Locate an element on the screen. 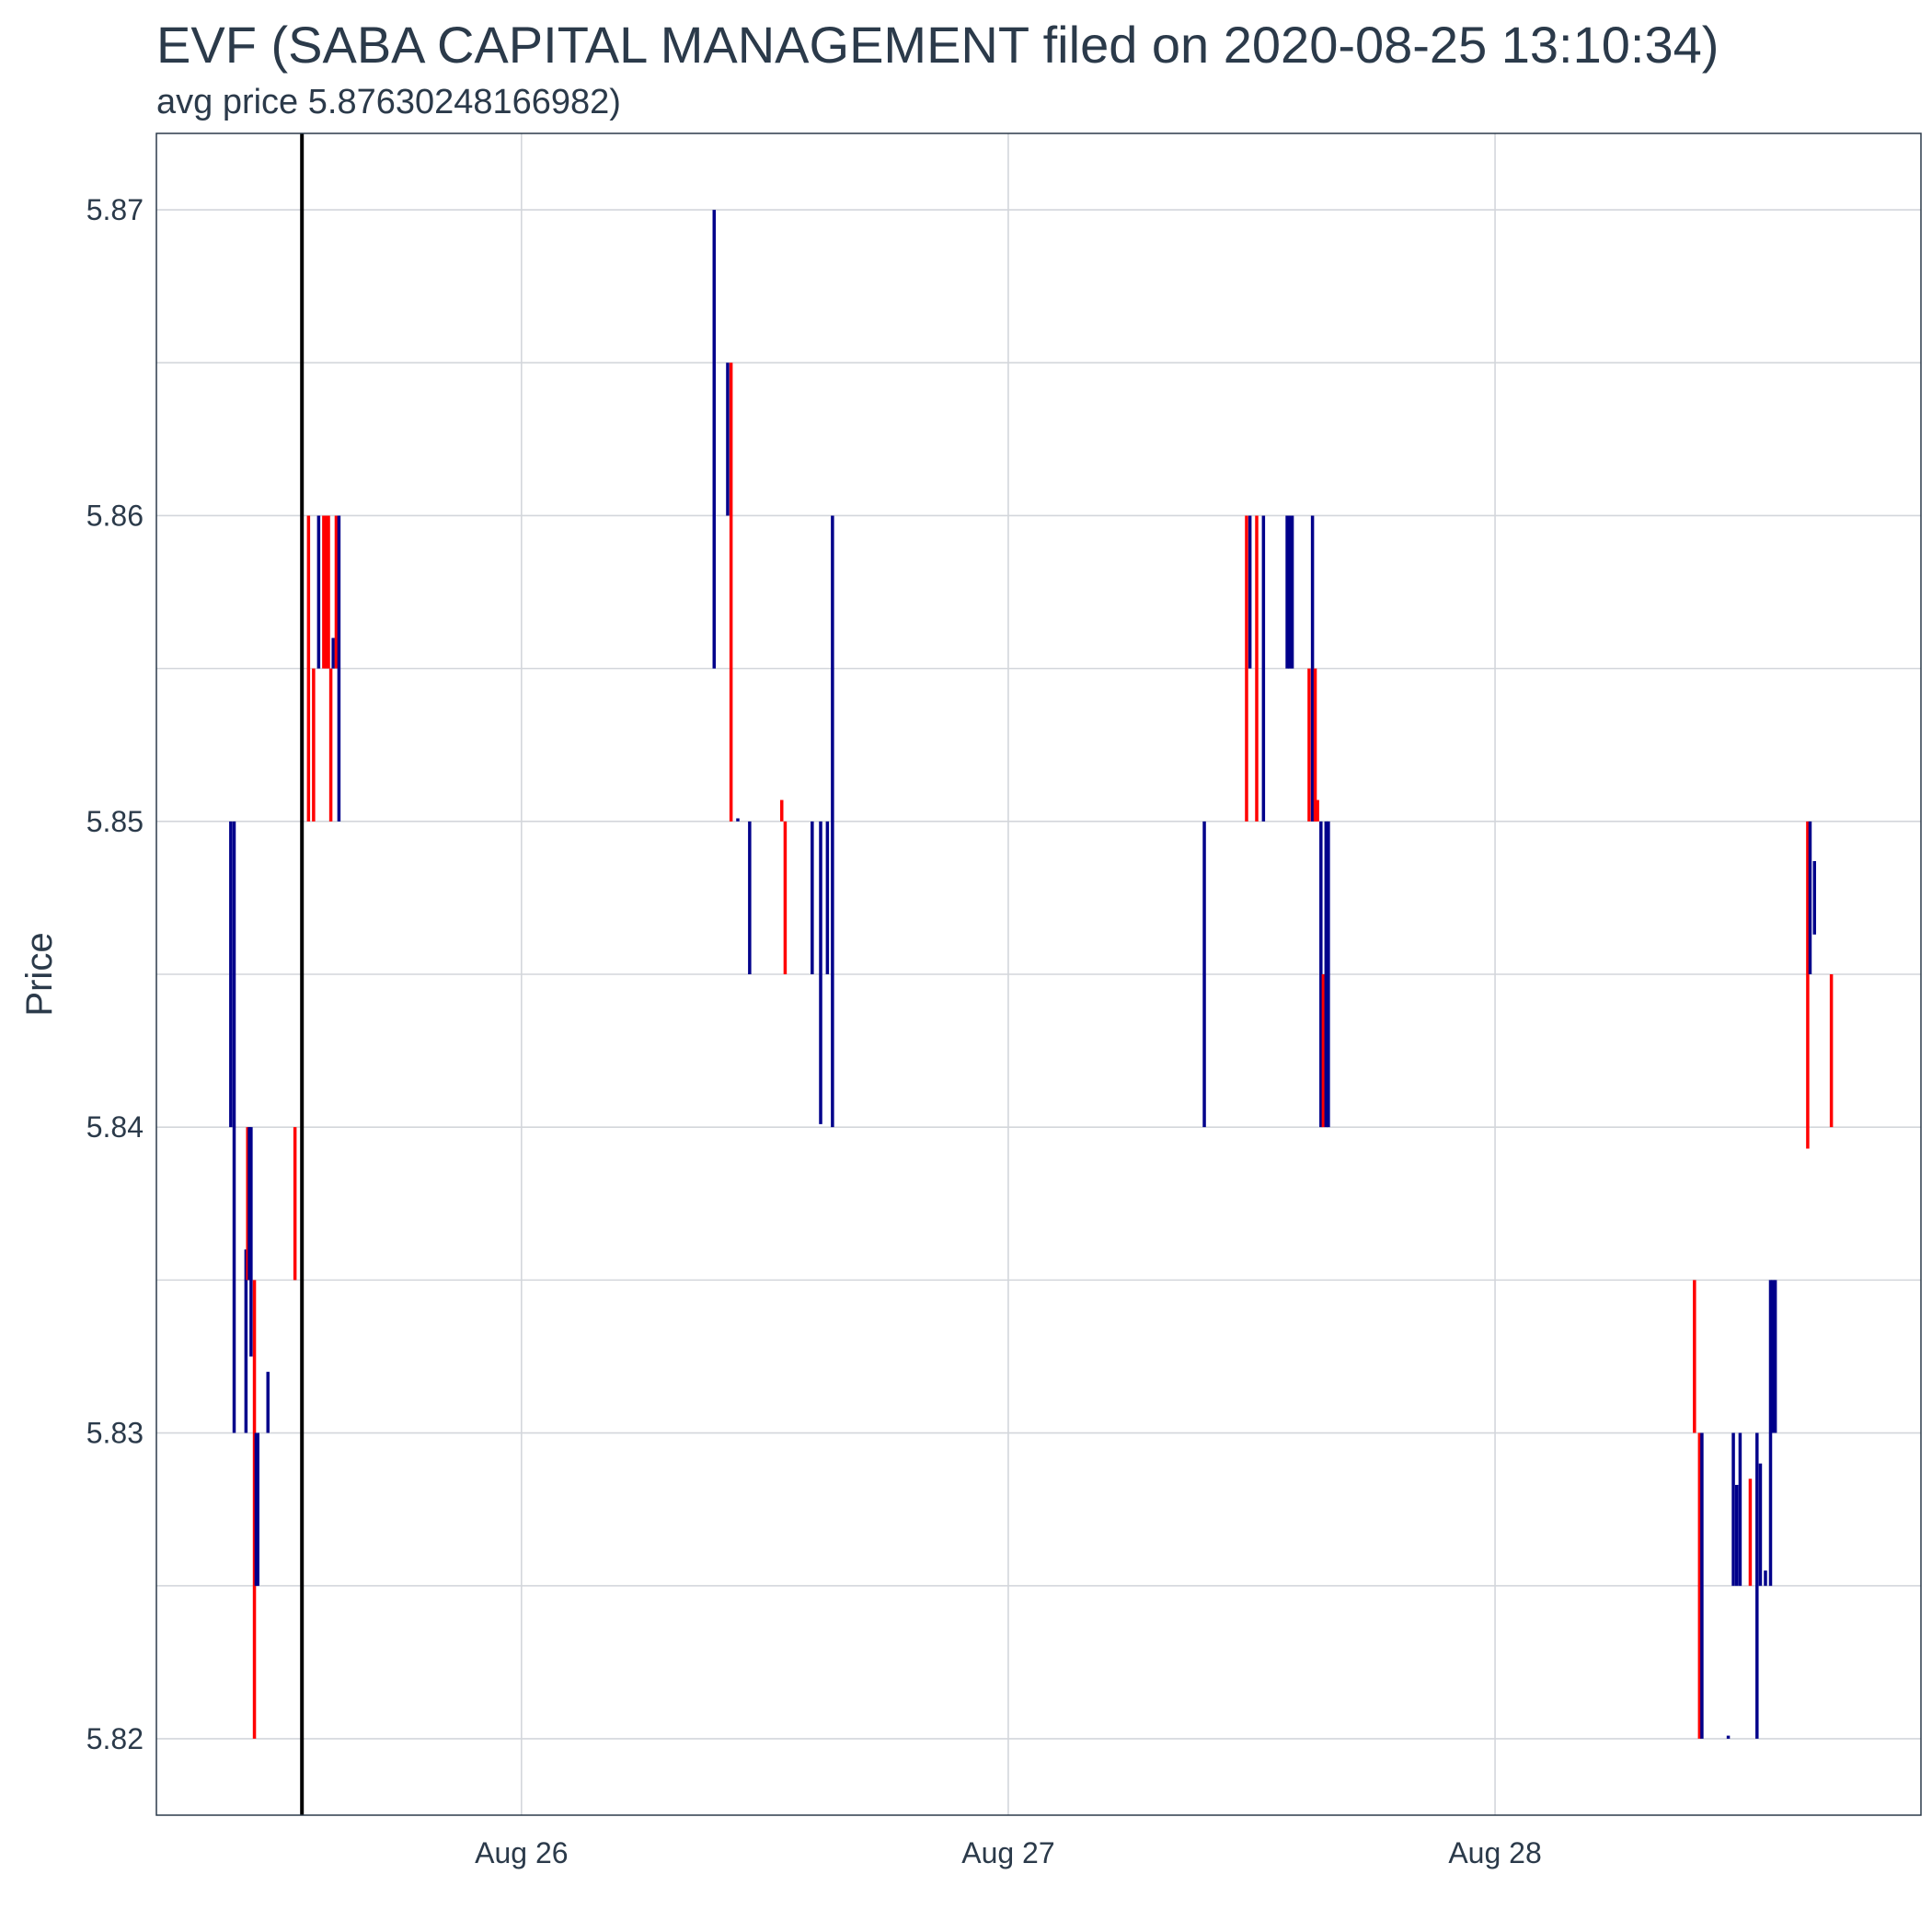 Image resolution: width=1932 pixels, height=1932 pixels. x-tick-label: Aug 27 is located at coordinates (1007, 1852).